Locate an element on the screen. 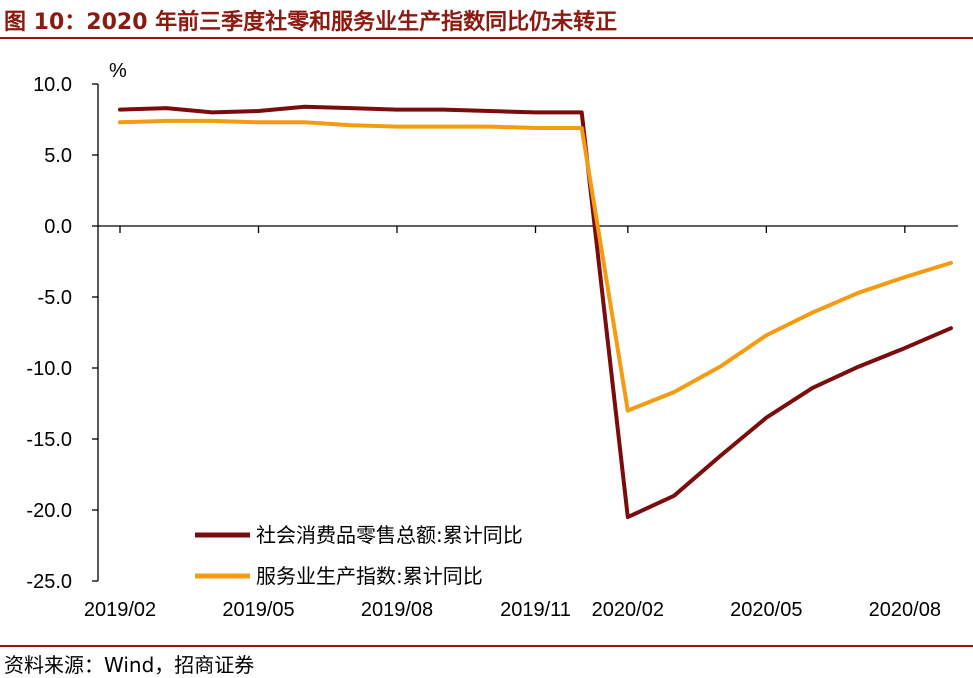 The width and height of the screenshot is (973, 678). title-divider is located at coordinates (486, 38).